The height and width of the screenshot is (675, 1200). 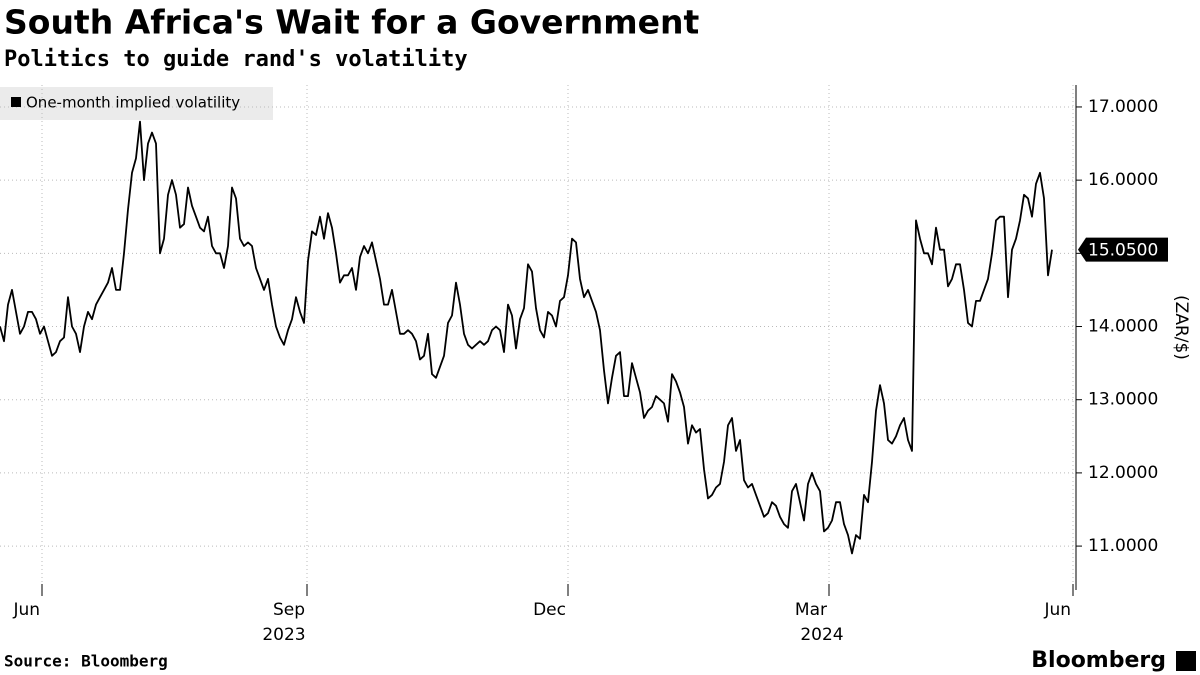 I want to click on source: Source: Bloomberg, so click(x=86, y=661).